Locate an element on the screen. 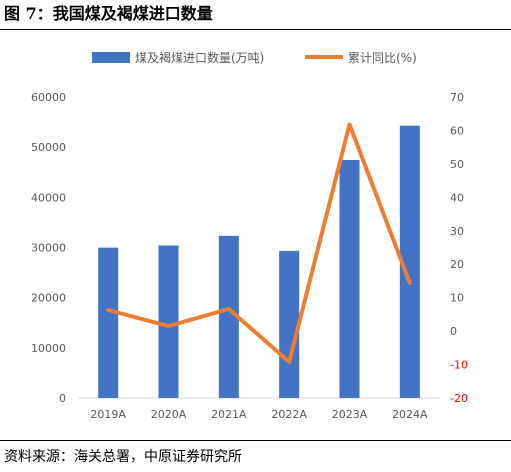 The height and width of the screenshot is (472, 511). y-left-ticks: 0 10000 20000 30000 40000 50000 60000 is located at coordinates (48, 248).